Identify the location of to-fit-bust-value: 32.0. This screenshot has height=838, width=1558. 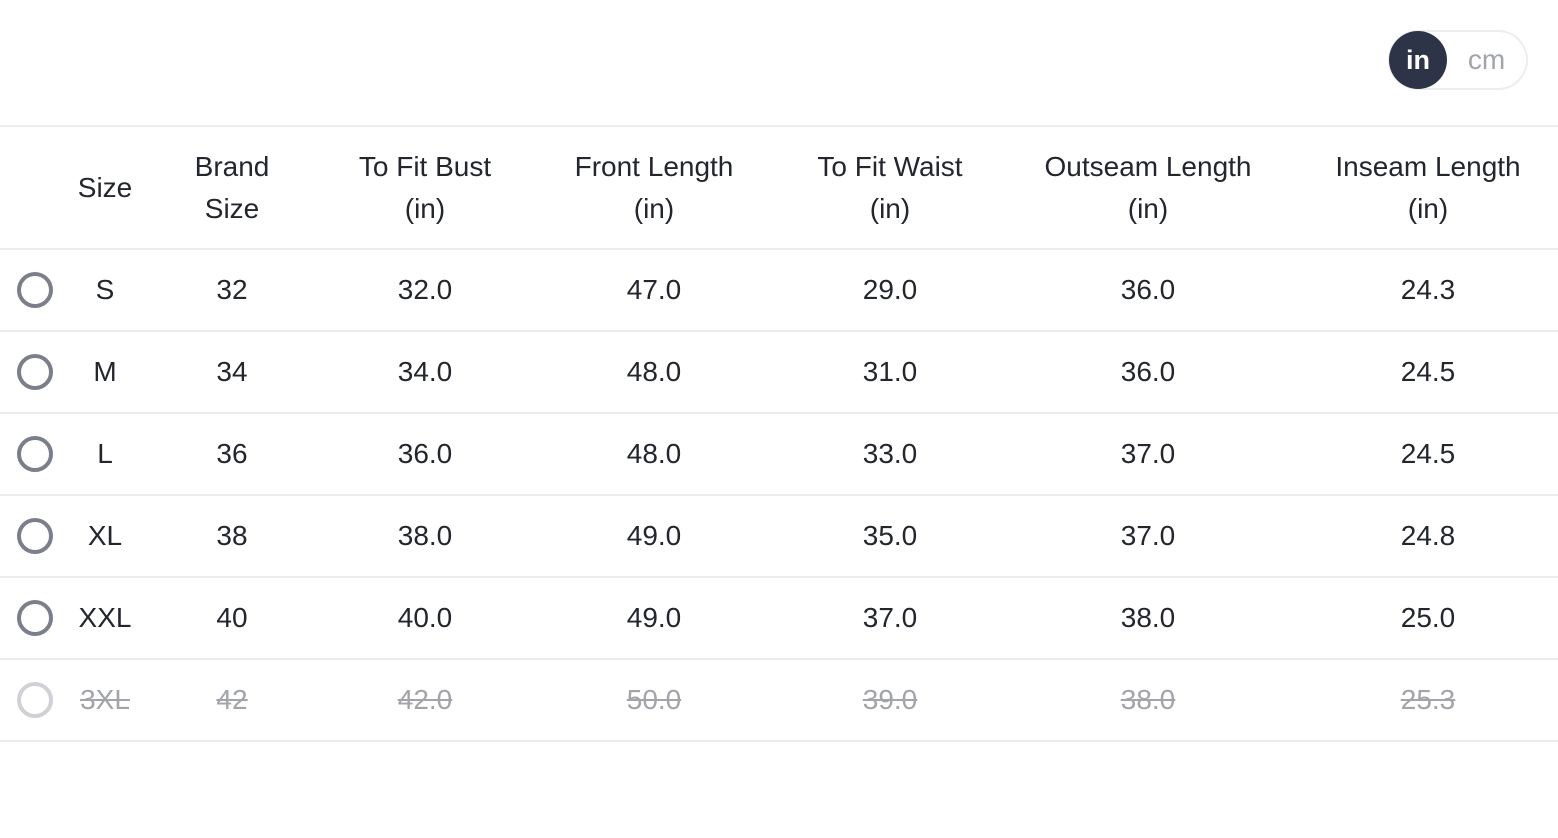
(425, 289).